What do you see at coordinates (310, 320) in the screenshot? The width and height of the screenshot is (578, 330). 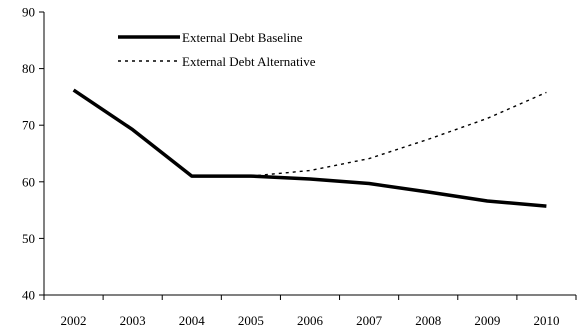 I see `x-tick-label: 2006` at bounding box center [310, 320].